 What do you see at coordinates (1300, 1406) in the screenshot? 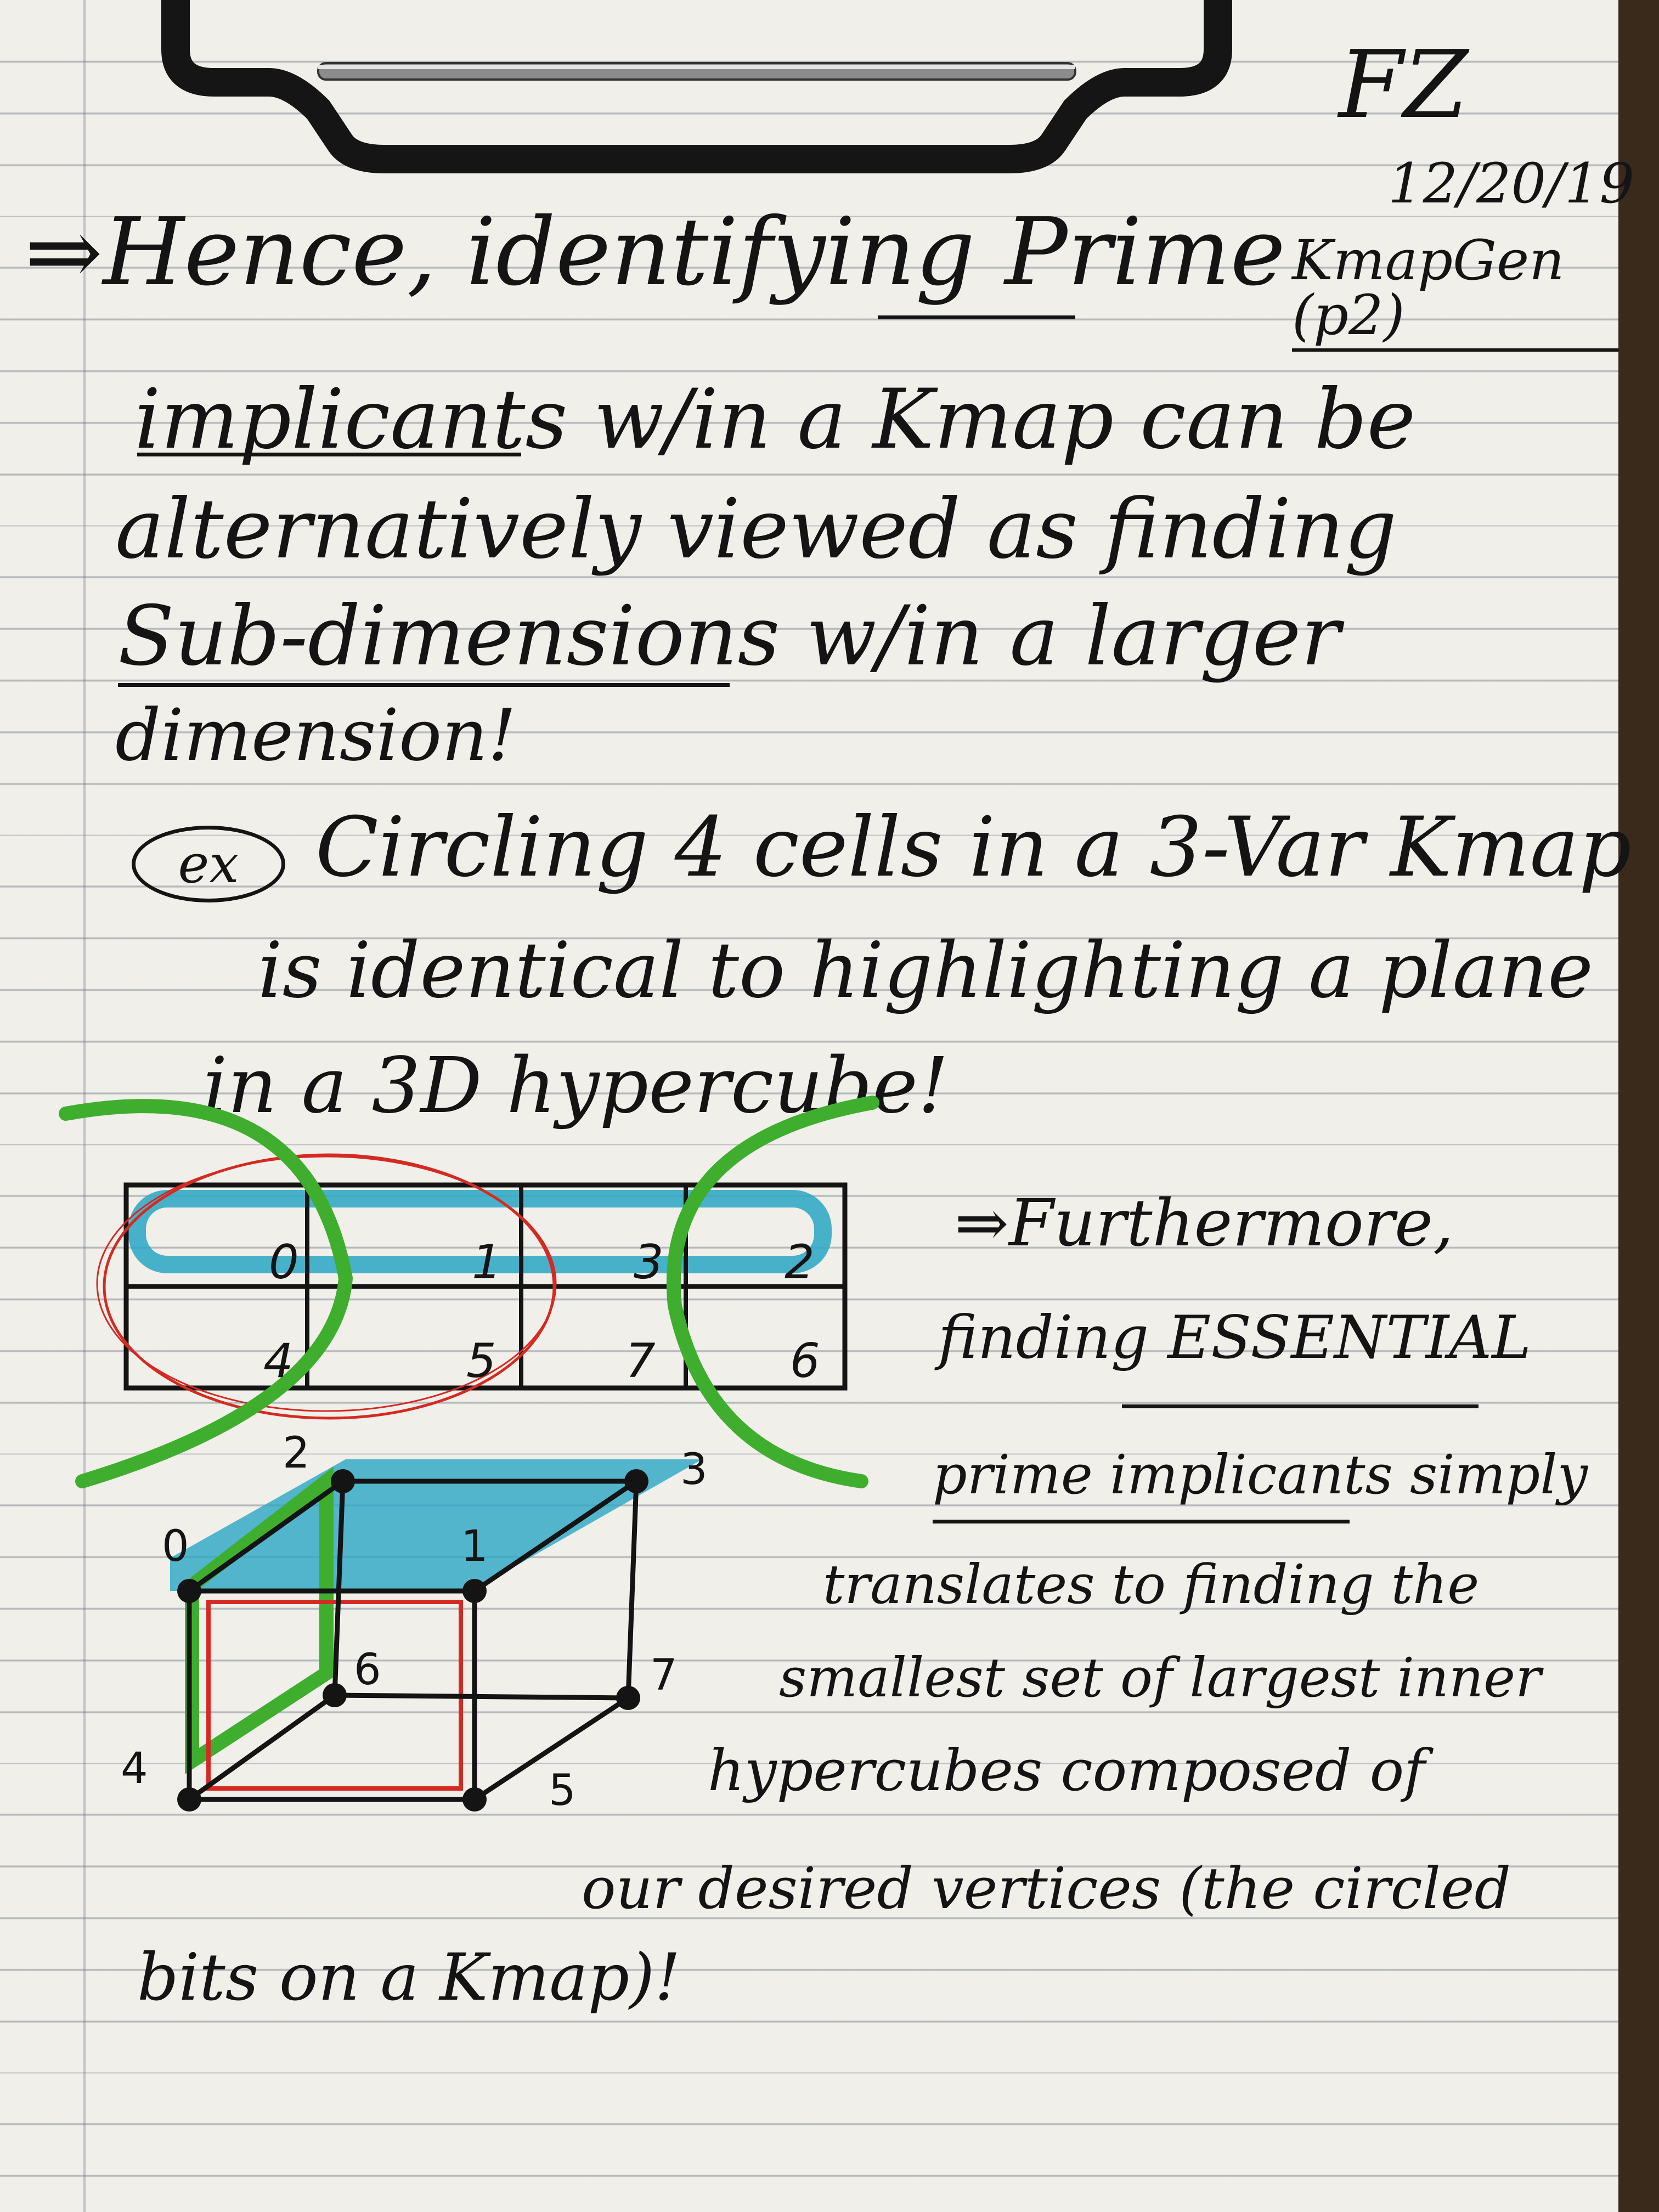
I see `underline-essential` at bounding box center [1300, 1406].